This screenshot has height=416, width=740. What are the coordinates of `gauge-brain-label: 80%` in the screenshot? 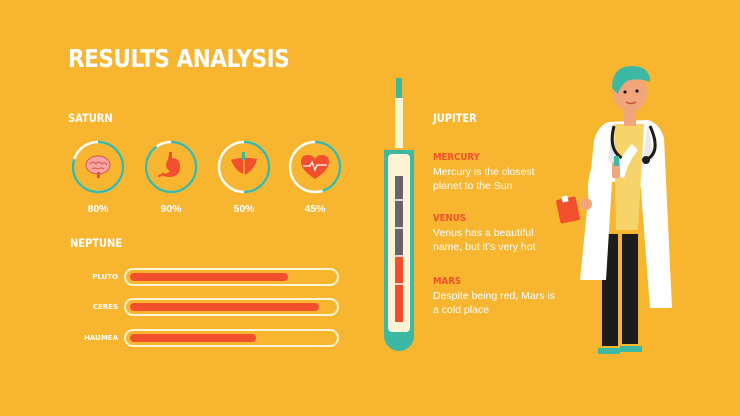 It's located at (98, 209).